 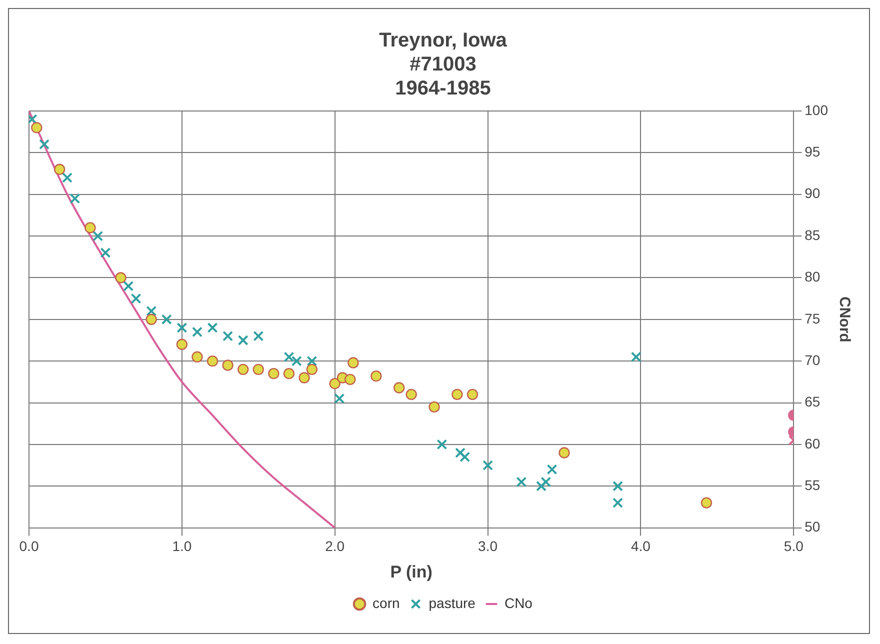 What do you see at coordinates (812, 526) in the screenshot?
I see `y-tick-label: 50` at bounding box center [812, 526].